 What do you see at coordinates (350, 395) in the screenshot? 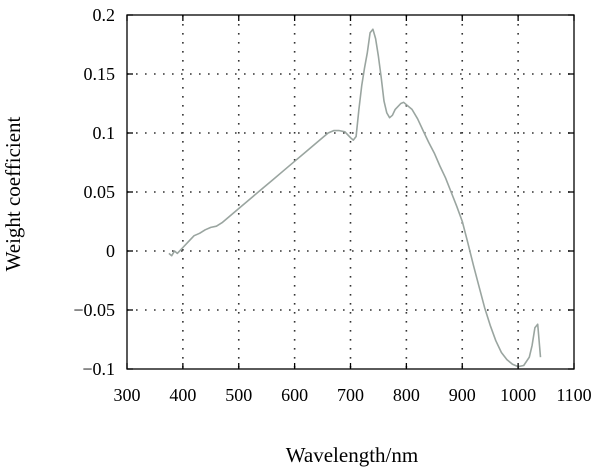
I see `x-tick-label: 700` at bounding box center [350, 395].